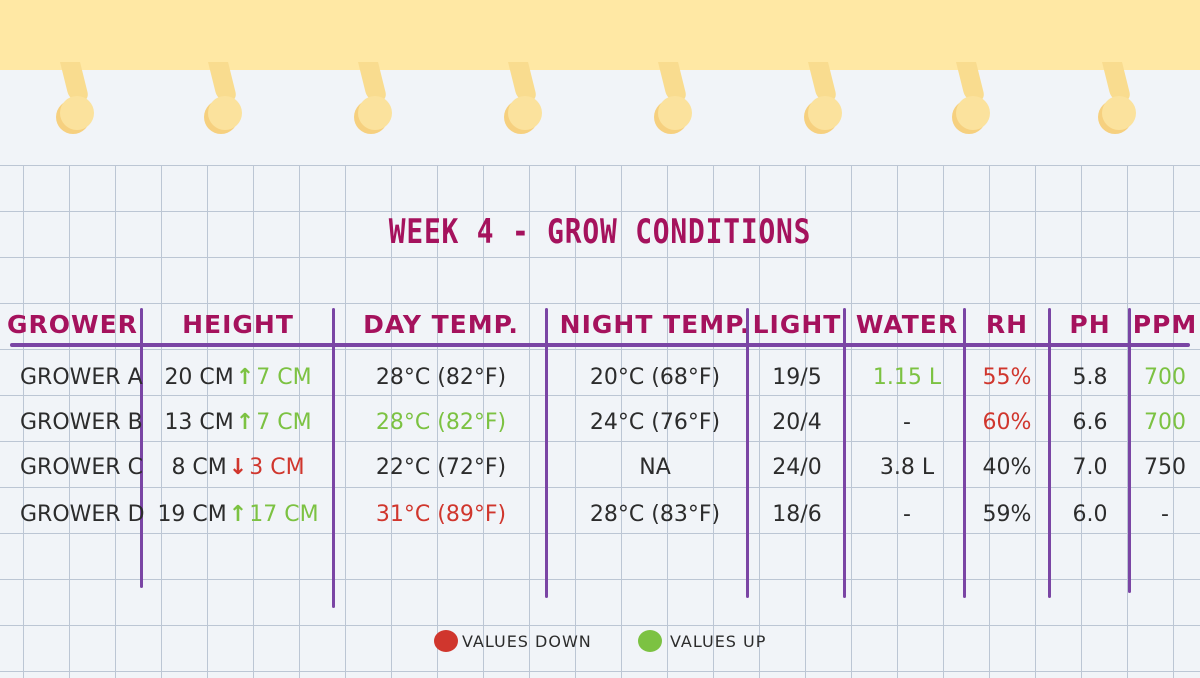  What do you see at coordinates (655, 422) in the screenshot?
I see `night-temp-cell: 24°C (76°F)` at bounding box center [655, 422].